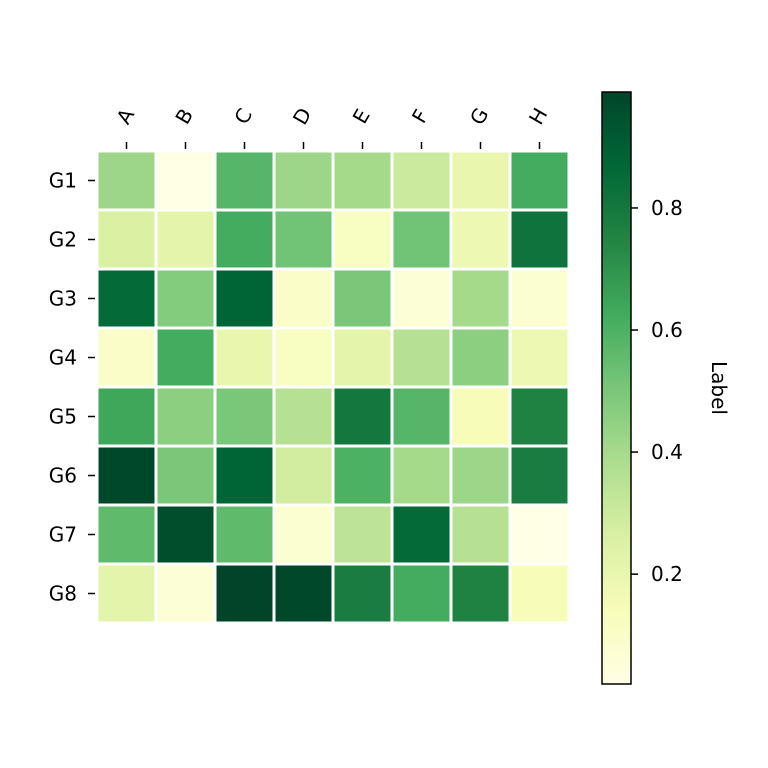 The width and height of the screenshot is (768, 768). I want to click on column-label: B, so click(184, 116).